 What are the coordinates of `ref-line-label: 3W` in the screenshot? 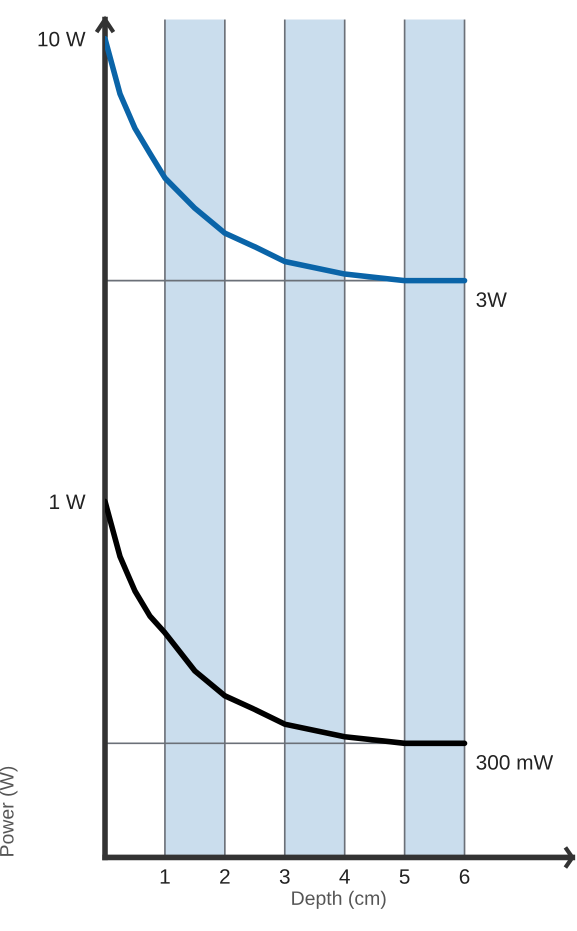 It's located at (491, 300).